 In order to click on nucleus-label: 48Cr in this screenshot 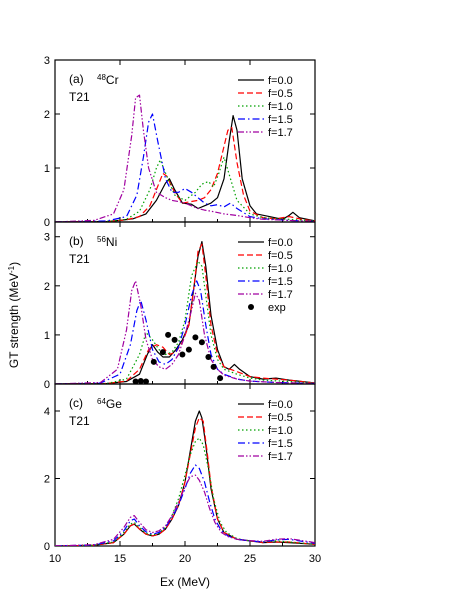, I will do `click(108, 80)`.